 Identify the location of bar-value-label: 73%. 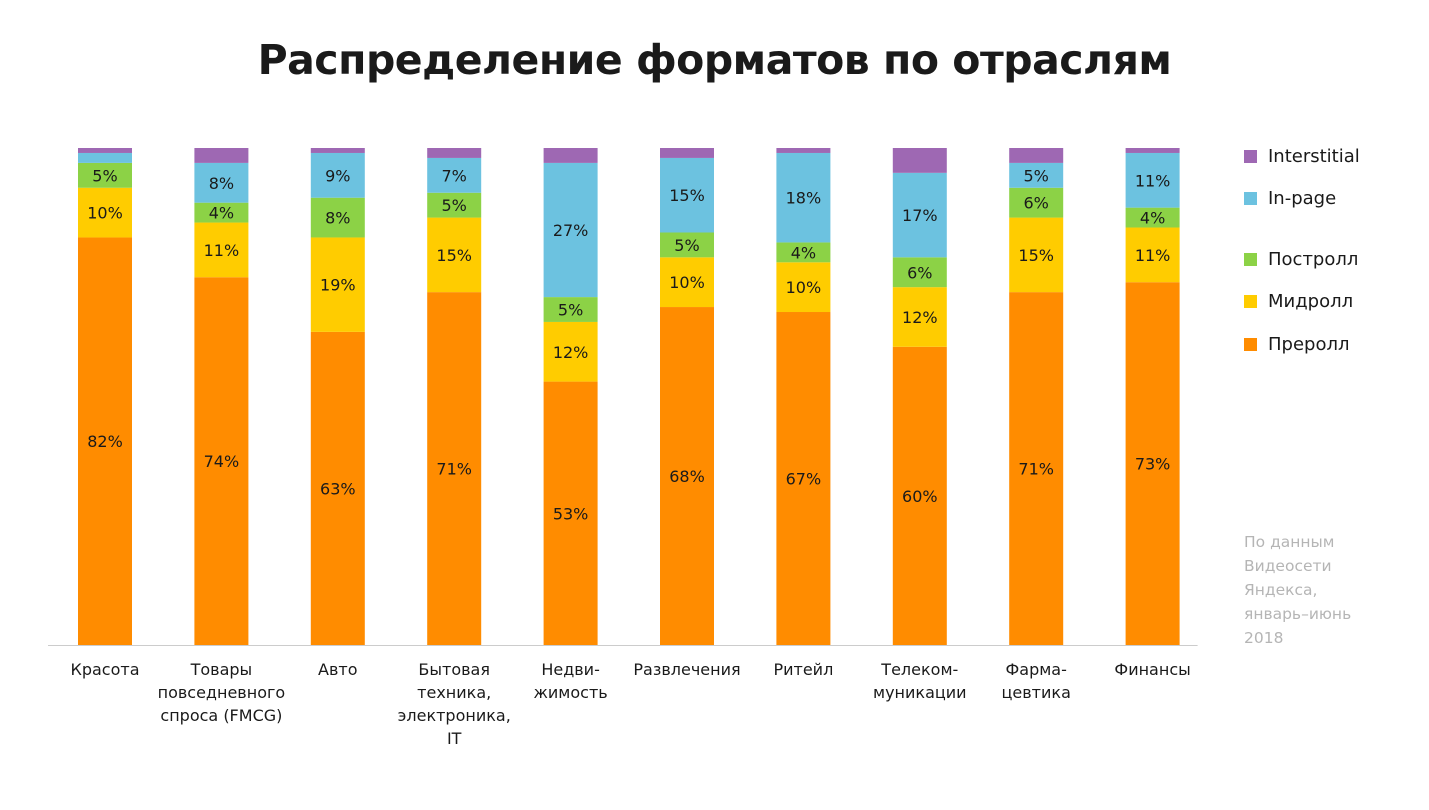
(1153, 464).